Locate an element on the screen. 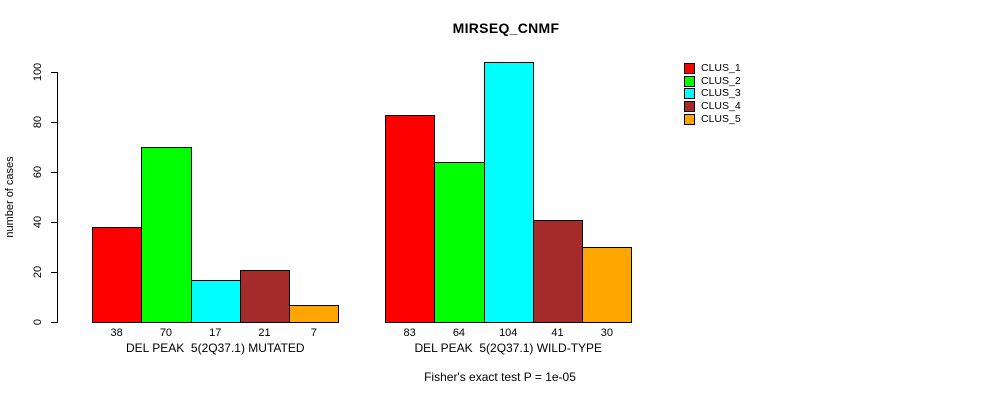 This screenshot has width=990, height=400. legend-item: CLUS_2 is located at coordinates (712, 80).